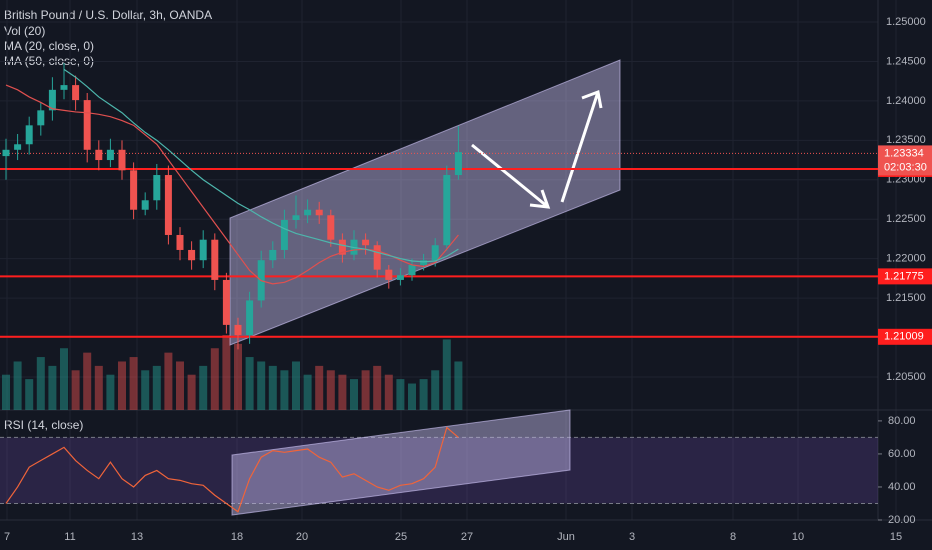  What do you see at coordinates (137, 537) in the screenshot?
I see `x-tick-label: 13` at bounding box center [137, 537].